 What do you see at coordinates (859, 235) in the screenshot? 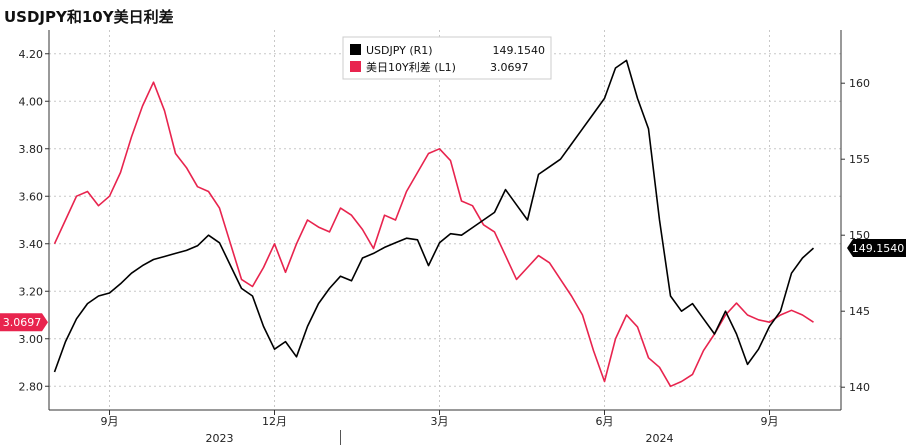
I see `right-tick-label-150: 150` at bounding box center [859, 235].